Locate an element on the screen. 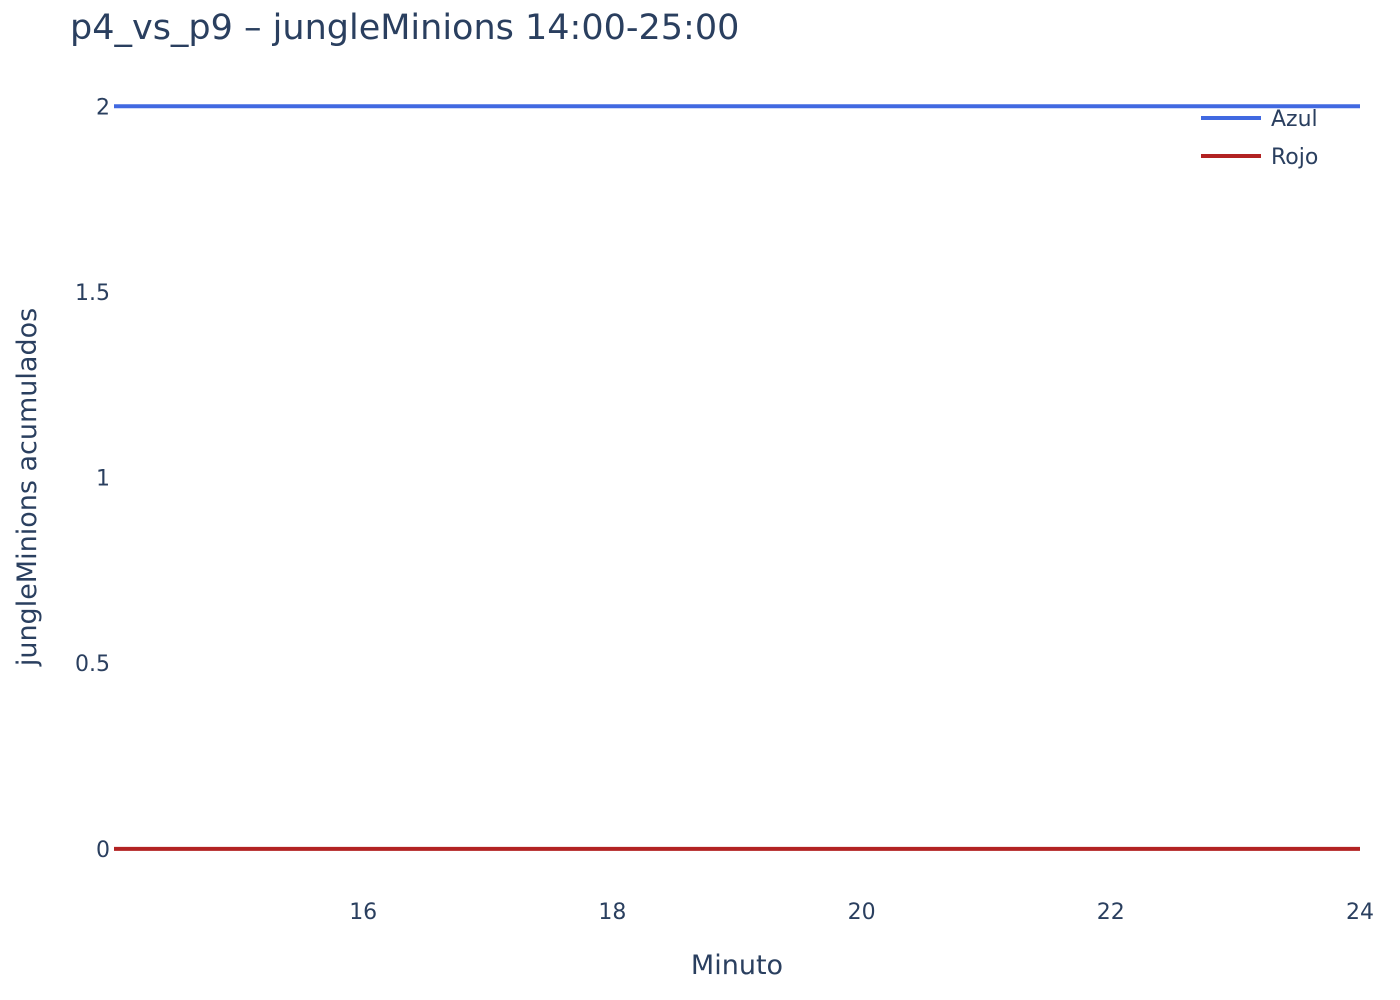  y-tick-label: 2 is located at coordinates (103, 107).